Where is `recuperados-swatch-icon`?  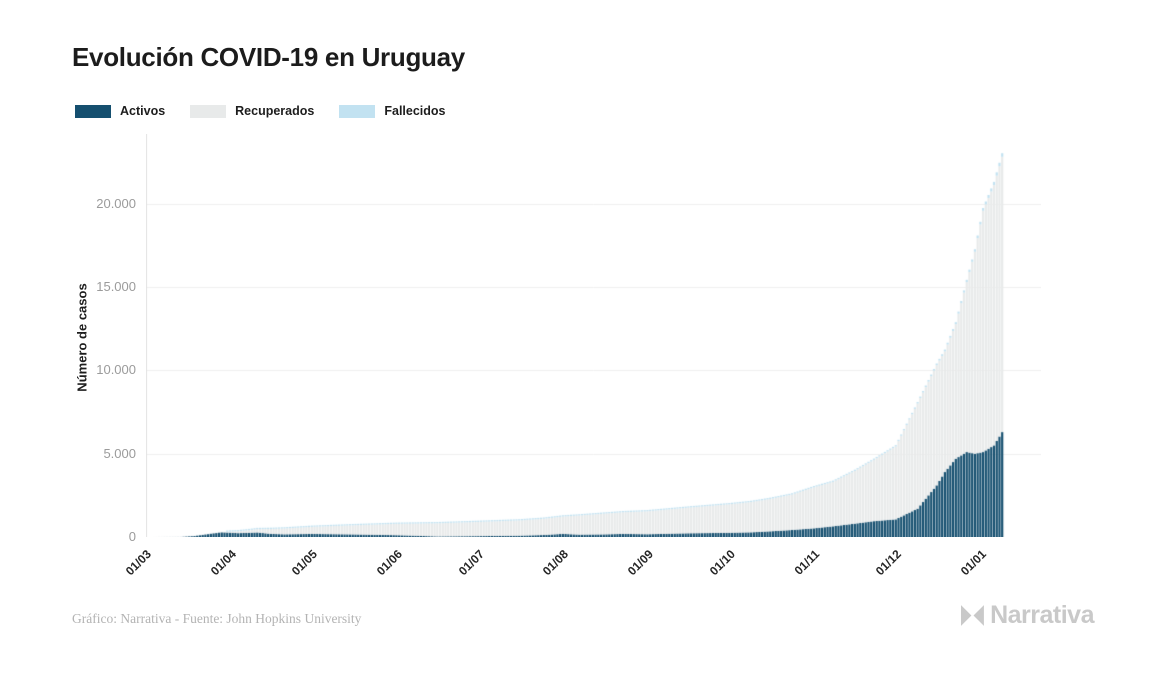
recuperados-swatch-icon is located at coordinates (208, 111).